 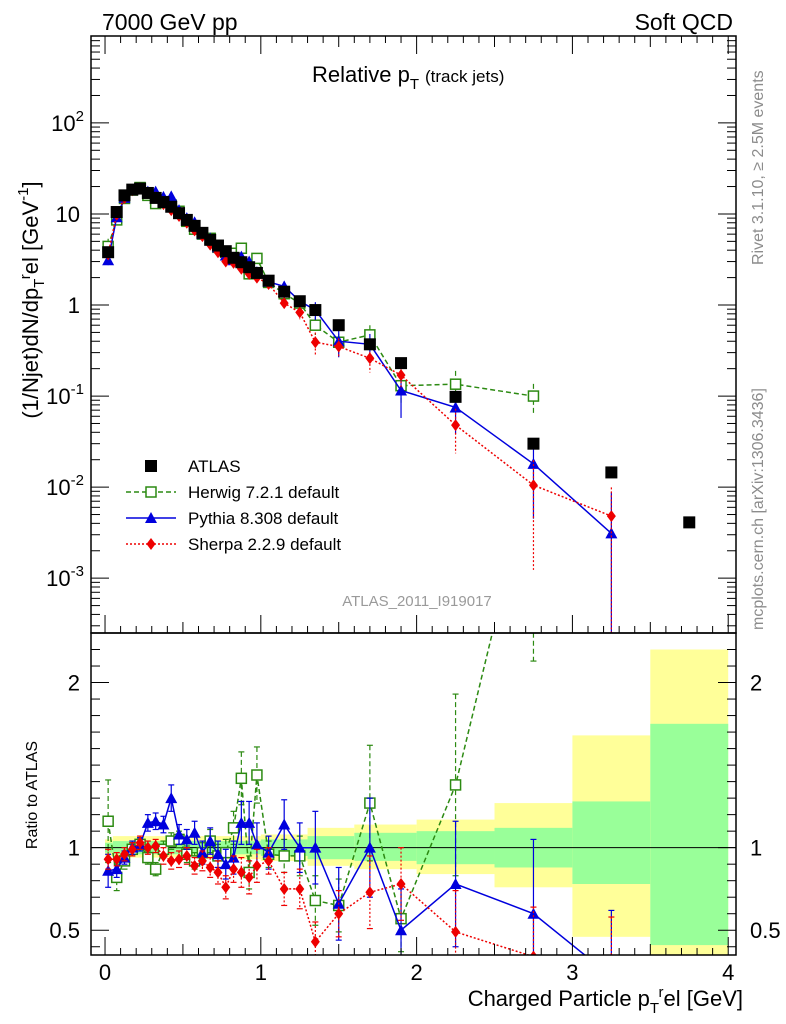 I want to click on header-energy: 7000 GeV pp, so click(x=170, y=22).